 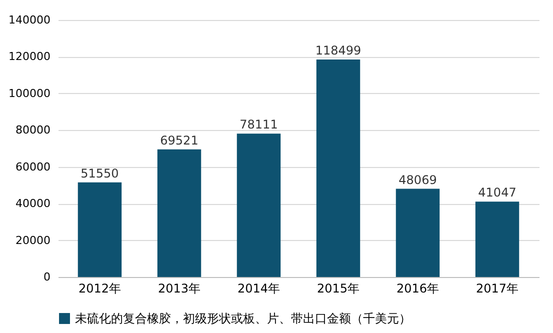 I want to click on data-label: 51550, so click(x=99, y=173).